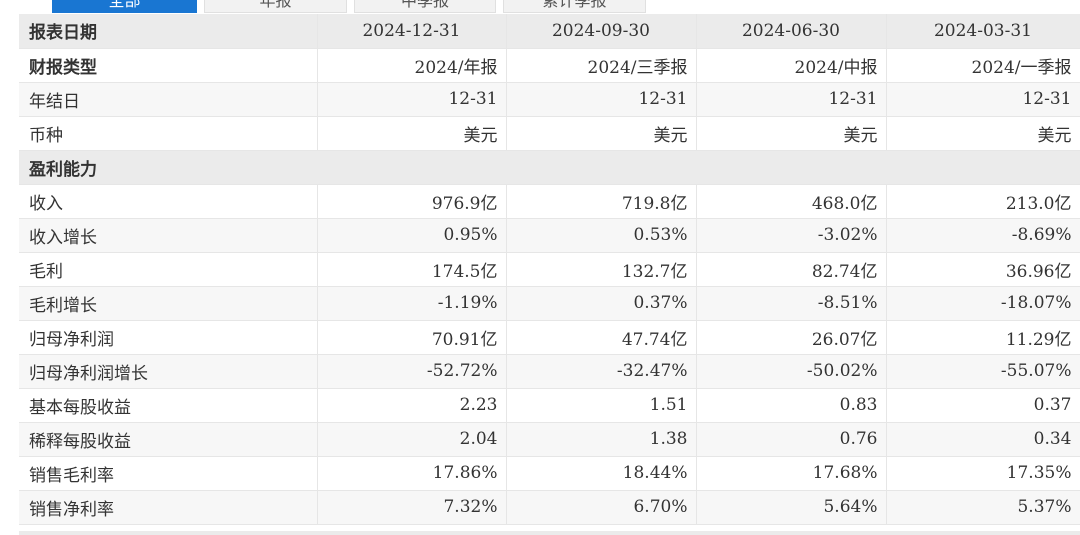 The width and height of the screenshot is (1080, 535). What do you see at coordinates (983, 439) in the screenshot?
I see `row-value: 0.34` at bounding box center [983, 439].